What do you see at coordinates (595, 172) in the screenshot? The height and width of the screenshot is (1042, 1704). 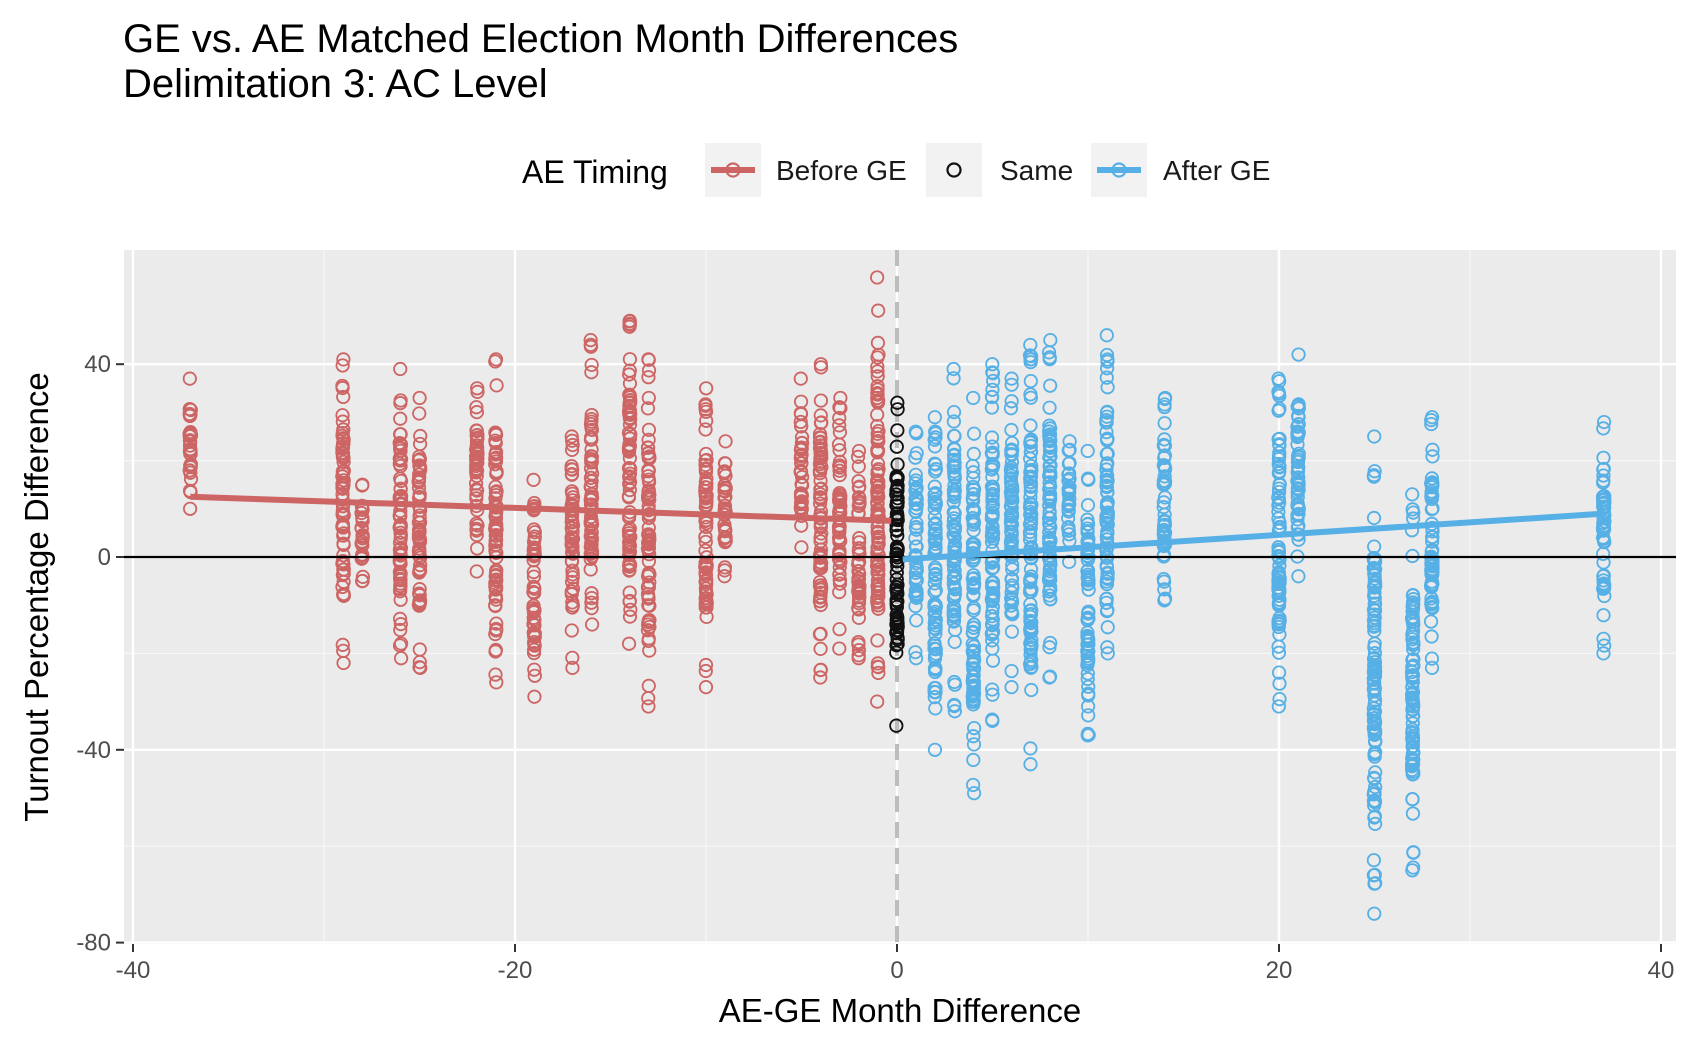 I see `legend-title: AE Timing` at bounding box center [595, 172].